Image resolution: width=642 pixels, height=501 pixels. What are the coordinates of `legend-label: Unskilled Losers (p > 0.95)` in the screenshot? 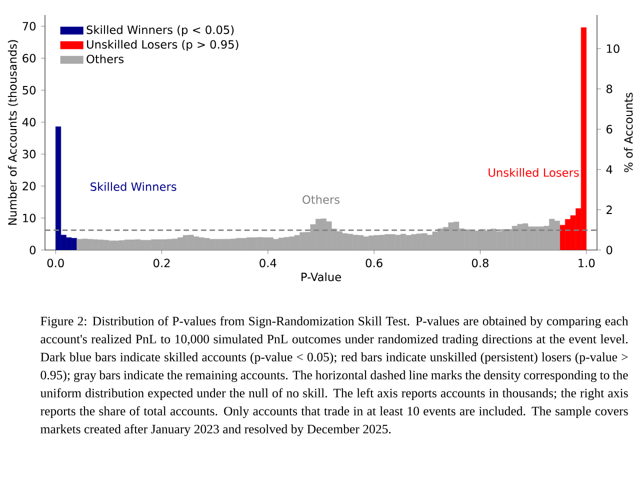 It's located at (162, 45).